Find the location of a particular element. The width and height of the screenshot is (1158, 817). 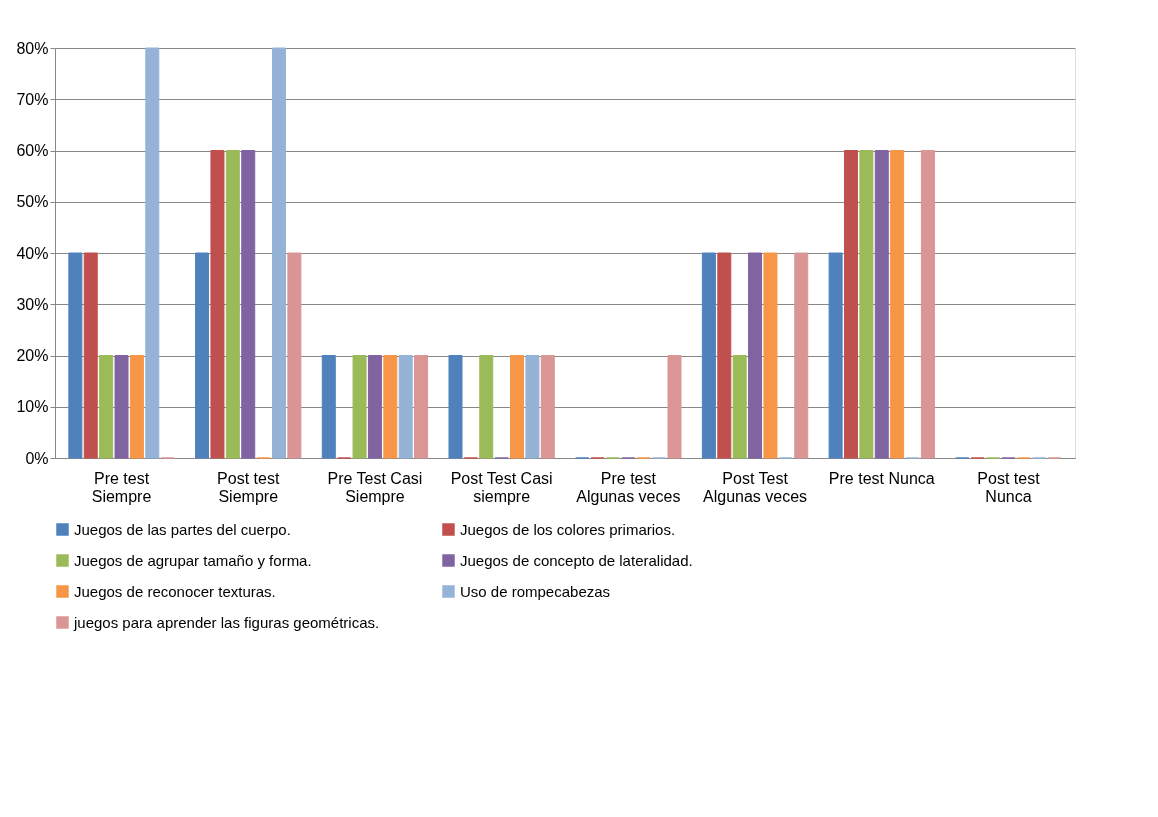

y-tick-label: 0% is located at coordinates (37, 458).